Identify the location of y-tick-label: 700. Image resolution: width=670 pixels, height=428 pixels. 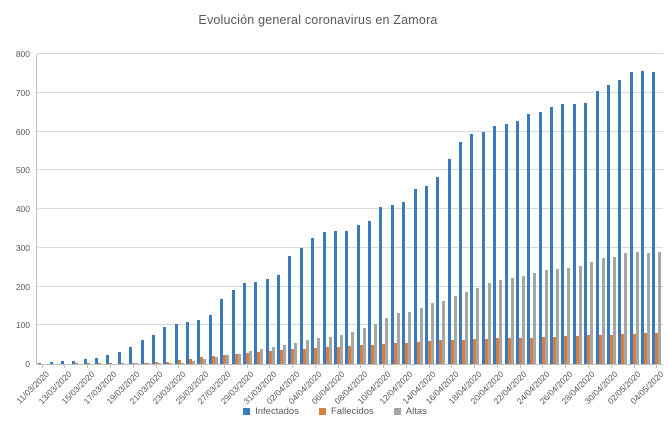
(22, 92).